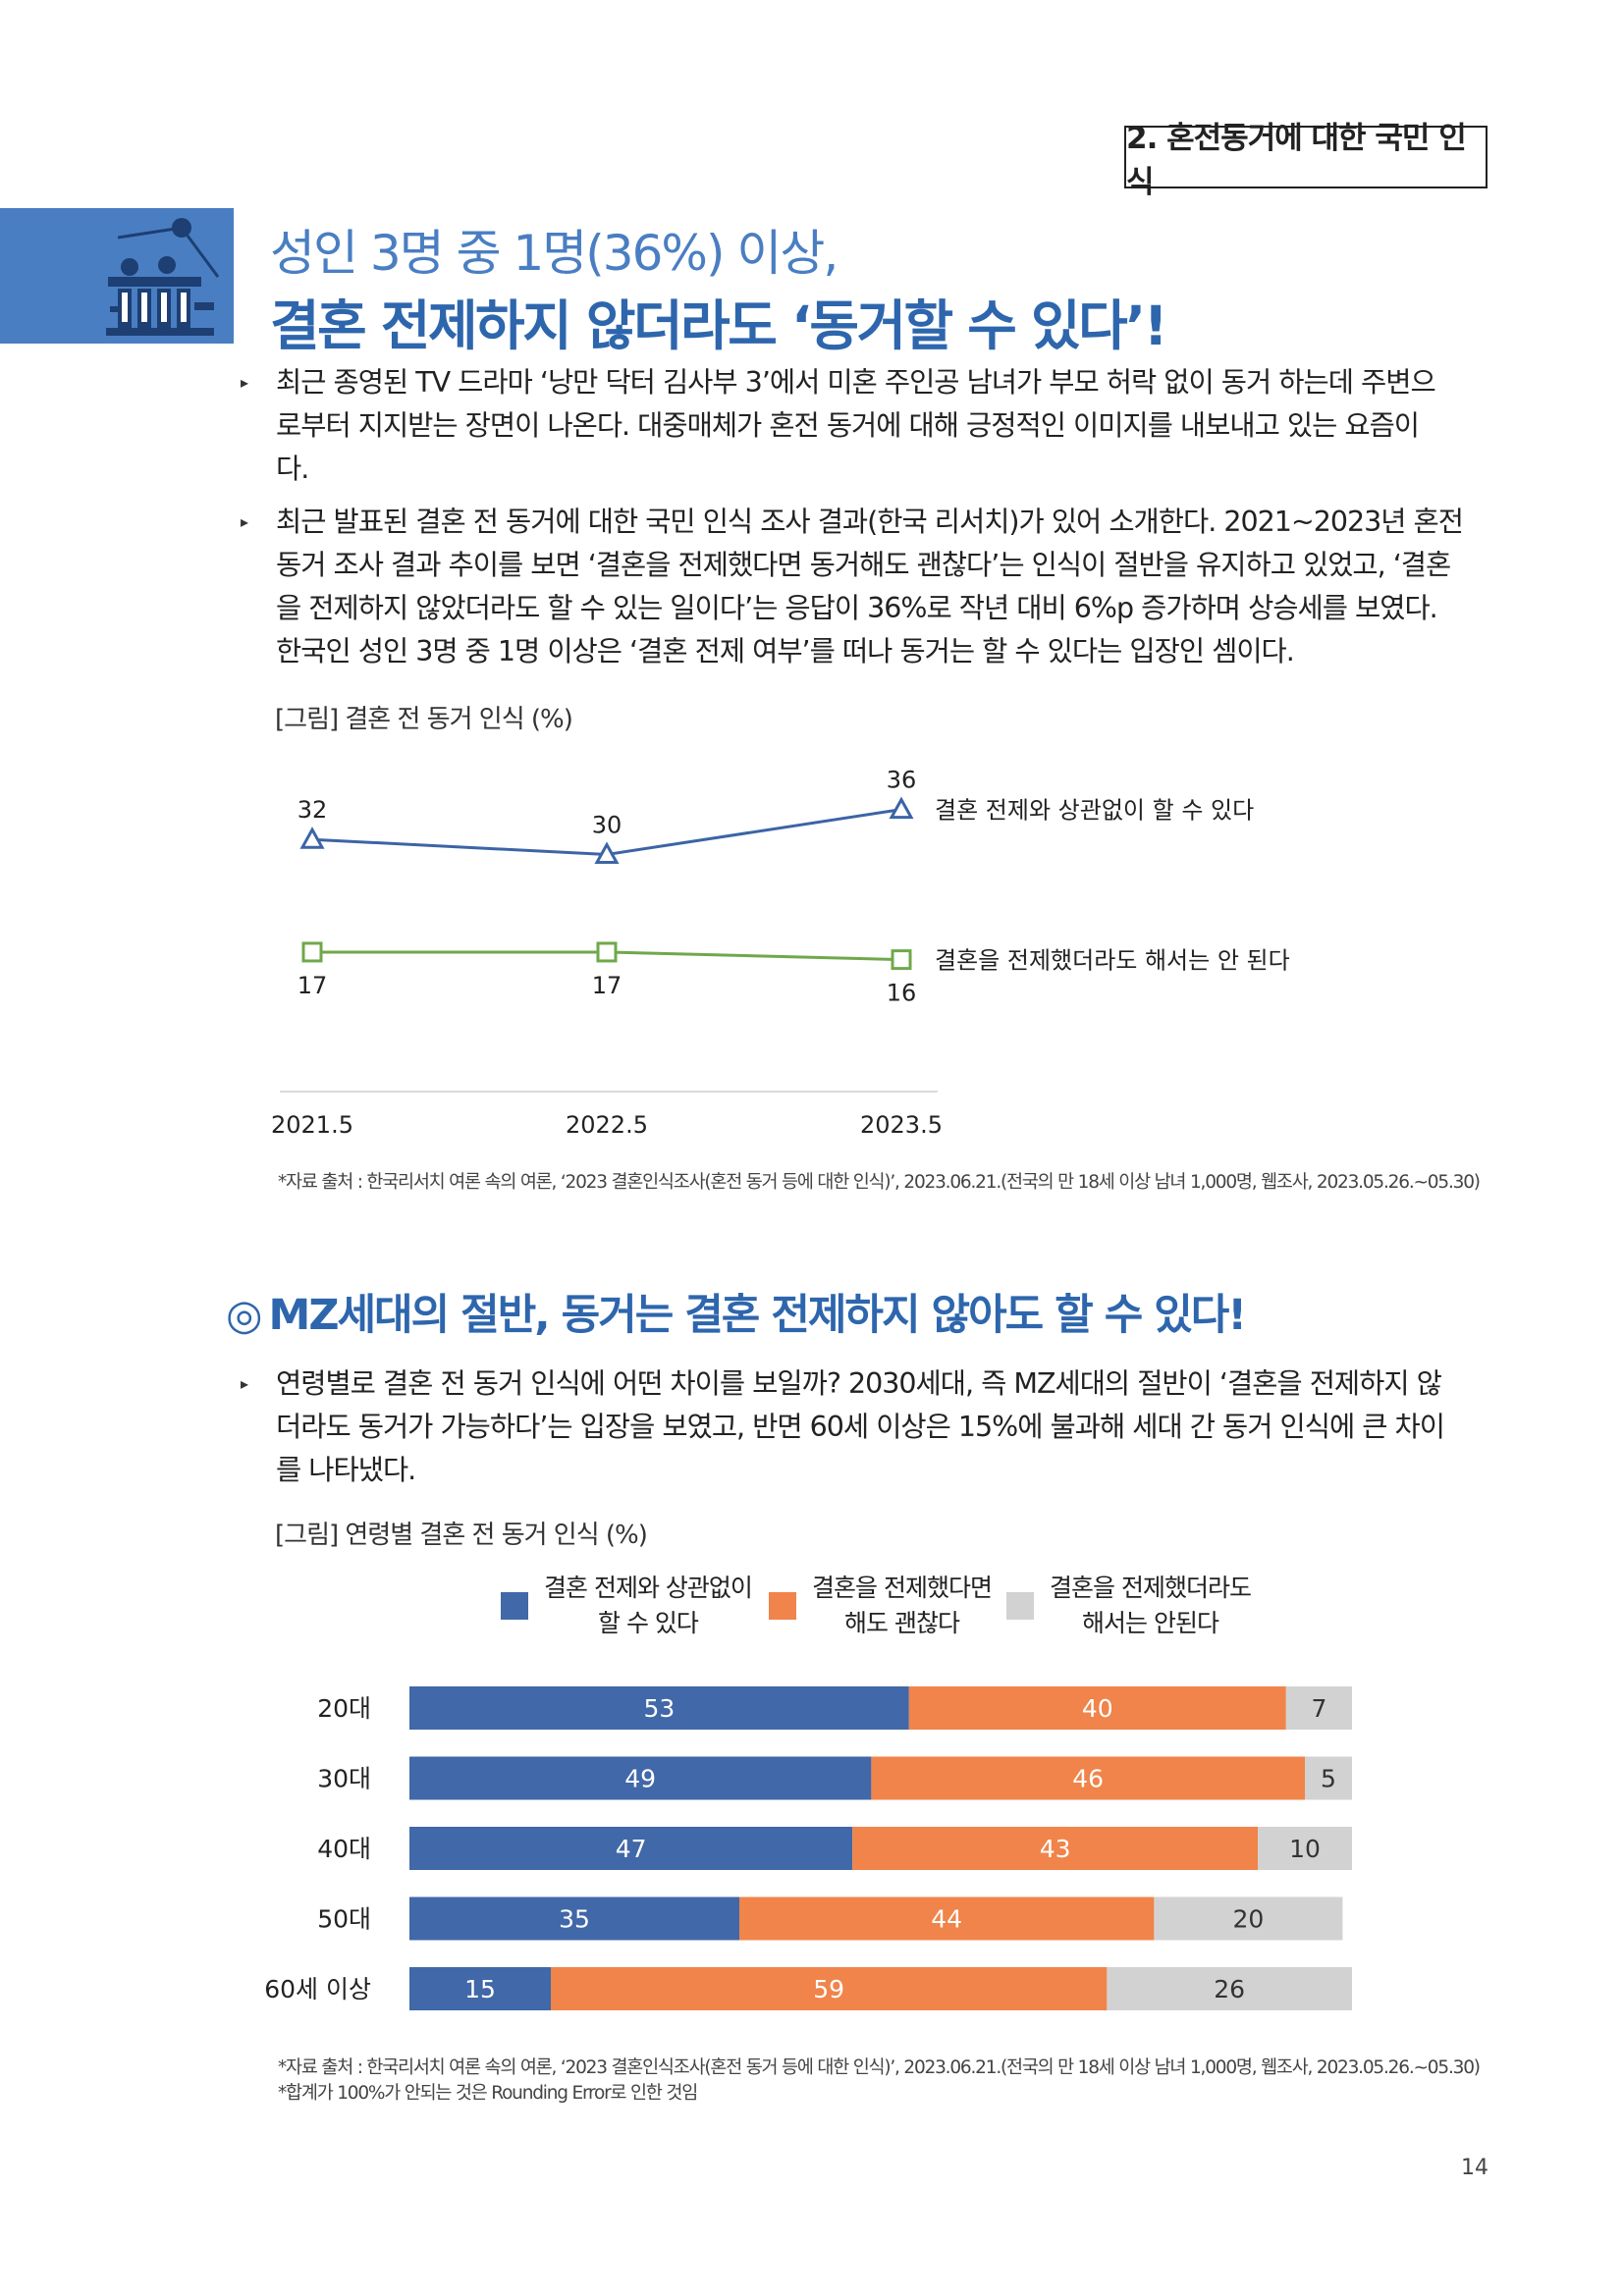 This screenshot has width=1623, height=2296. Describe the element at coordinates (1094, 811) in the screenshot. I see `series-end-label: 결혼 전제와 상관없이 할 수 있다` at that location.